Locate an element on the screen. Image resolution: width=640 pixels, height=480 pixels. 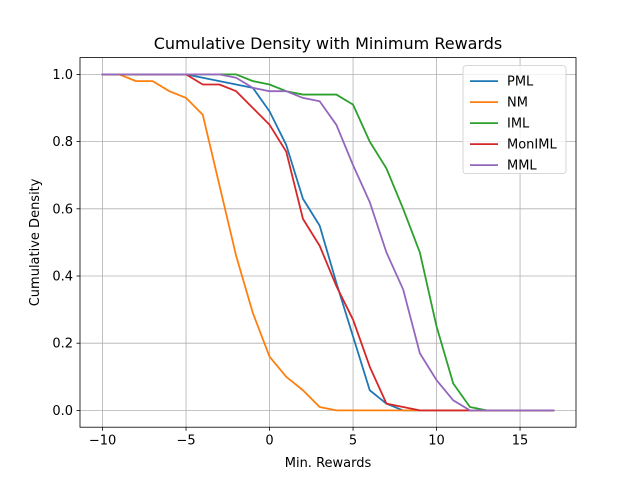
x-tick-label: −10 is located at coordinates (102, 441).